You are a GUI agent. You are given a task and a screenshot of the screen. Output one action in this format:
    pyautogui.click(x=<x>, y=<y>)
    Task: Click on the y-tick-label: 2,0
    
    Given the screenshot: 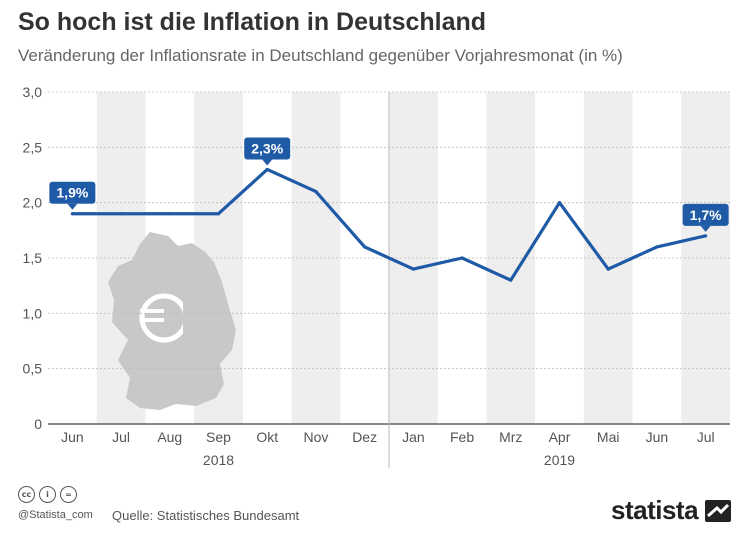 What is the action you would take?
    pyautogui.click(x=33, y=203)
    